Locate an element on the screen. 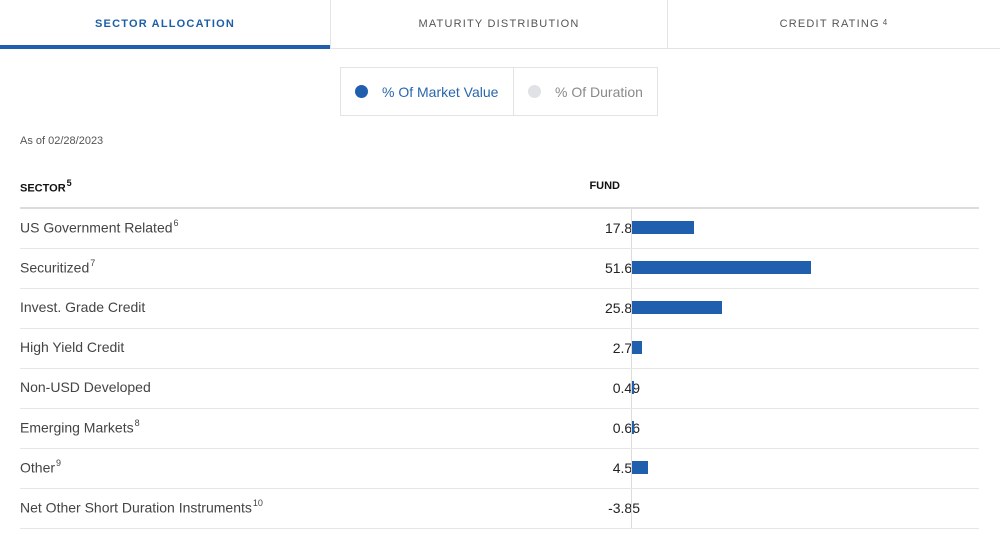 This screenshot has width=1000, height=546. sector-name: High Yield Credit is located at coordinates (72, 347).